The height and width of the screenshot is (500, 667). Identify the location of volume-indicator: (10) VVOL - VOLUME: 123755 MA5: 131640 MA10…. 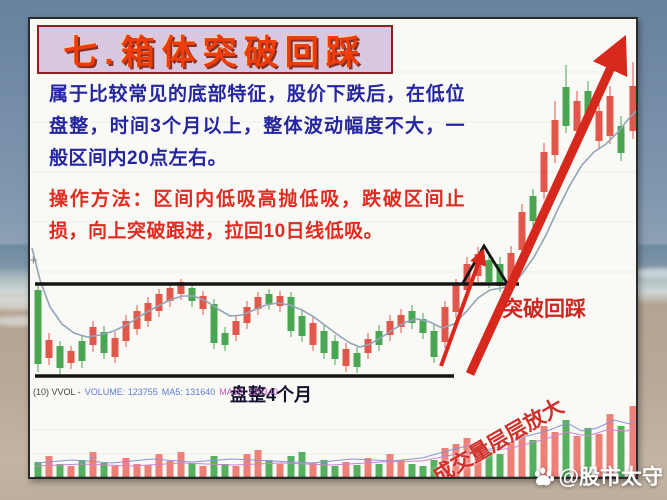
(157, 392).